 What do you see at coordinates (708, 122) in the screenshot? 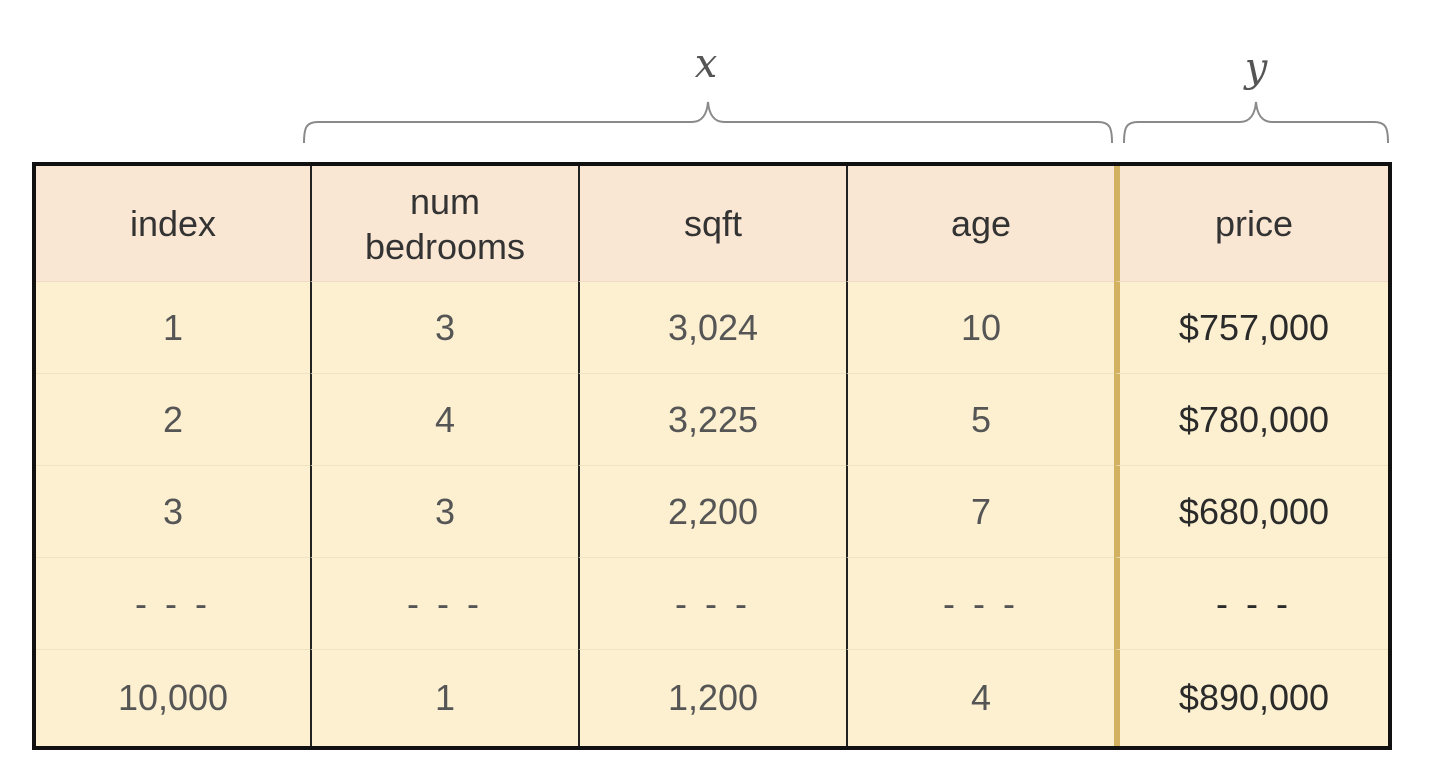
I see `x-brace` at bounding box center [708, 122].